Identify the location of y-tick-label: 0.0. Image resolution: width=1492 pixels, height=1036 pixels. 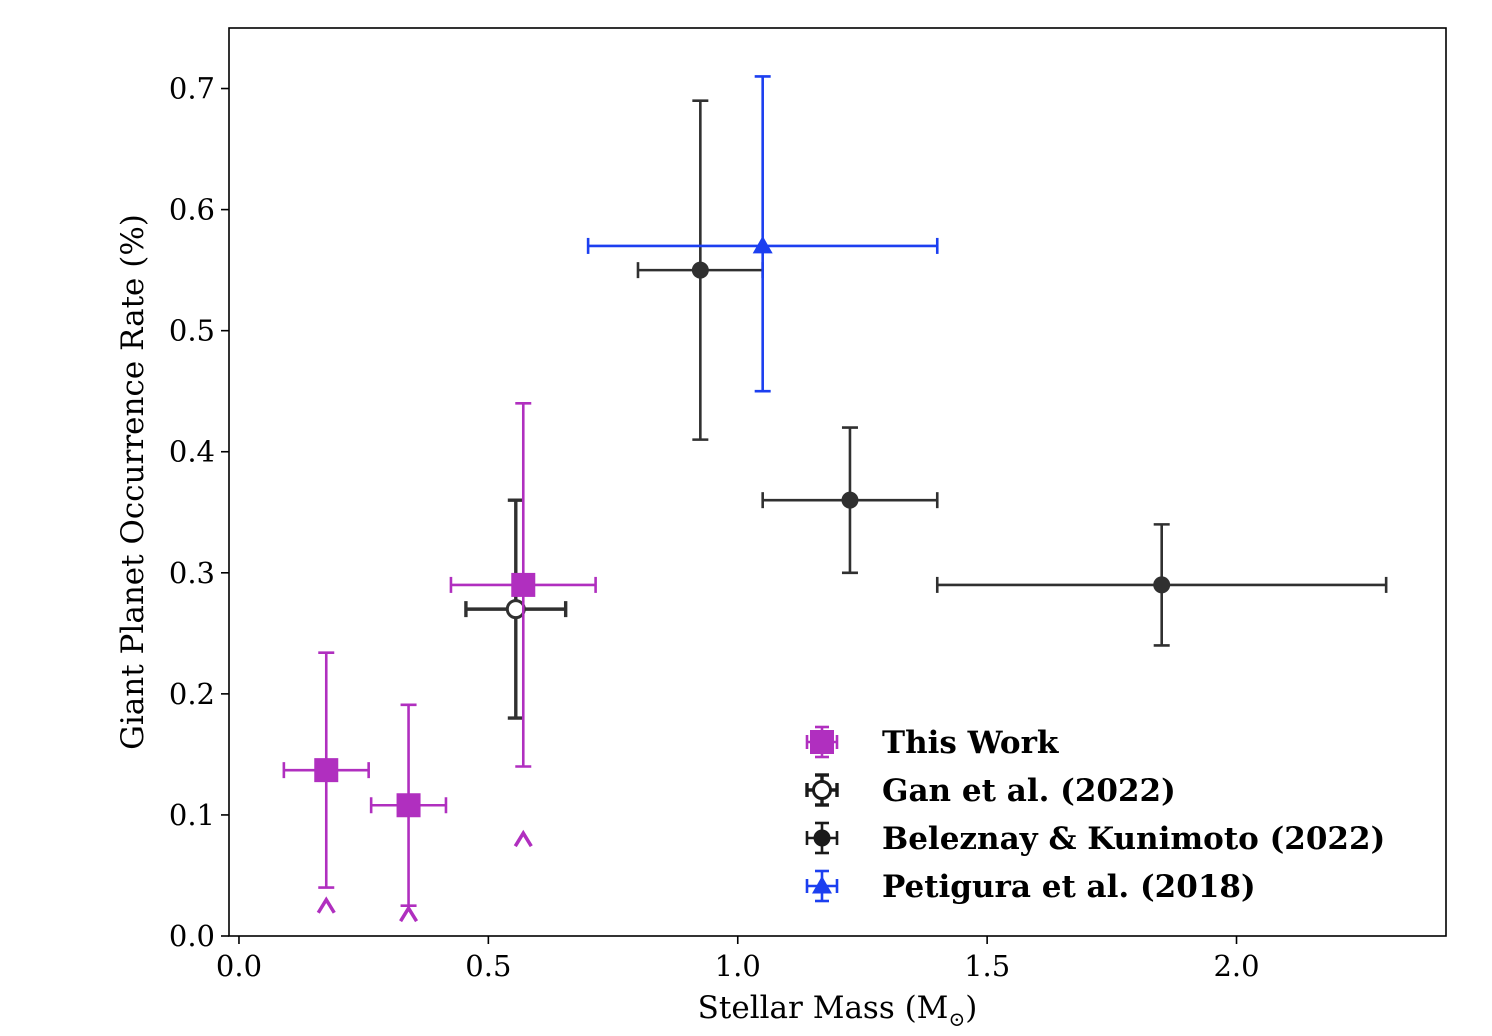
(192, 936).